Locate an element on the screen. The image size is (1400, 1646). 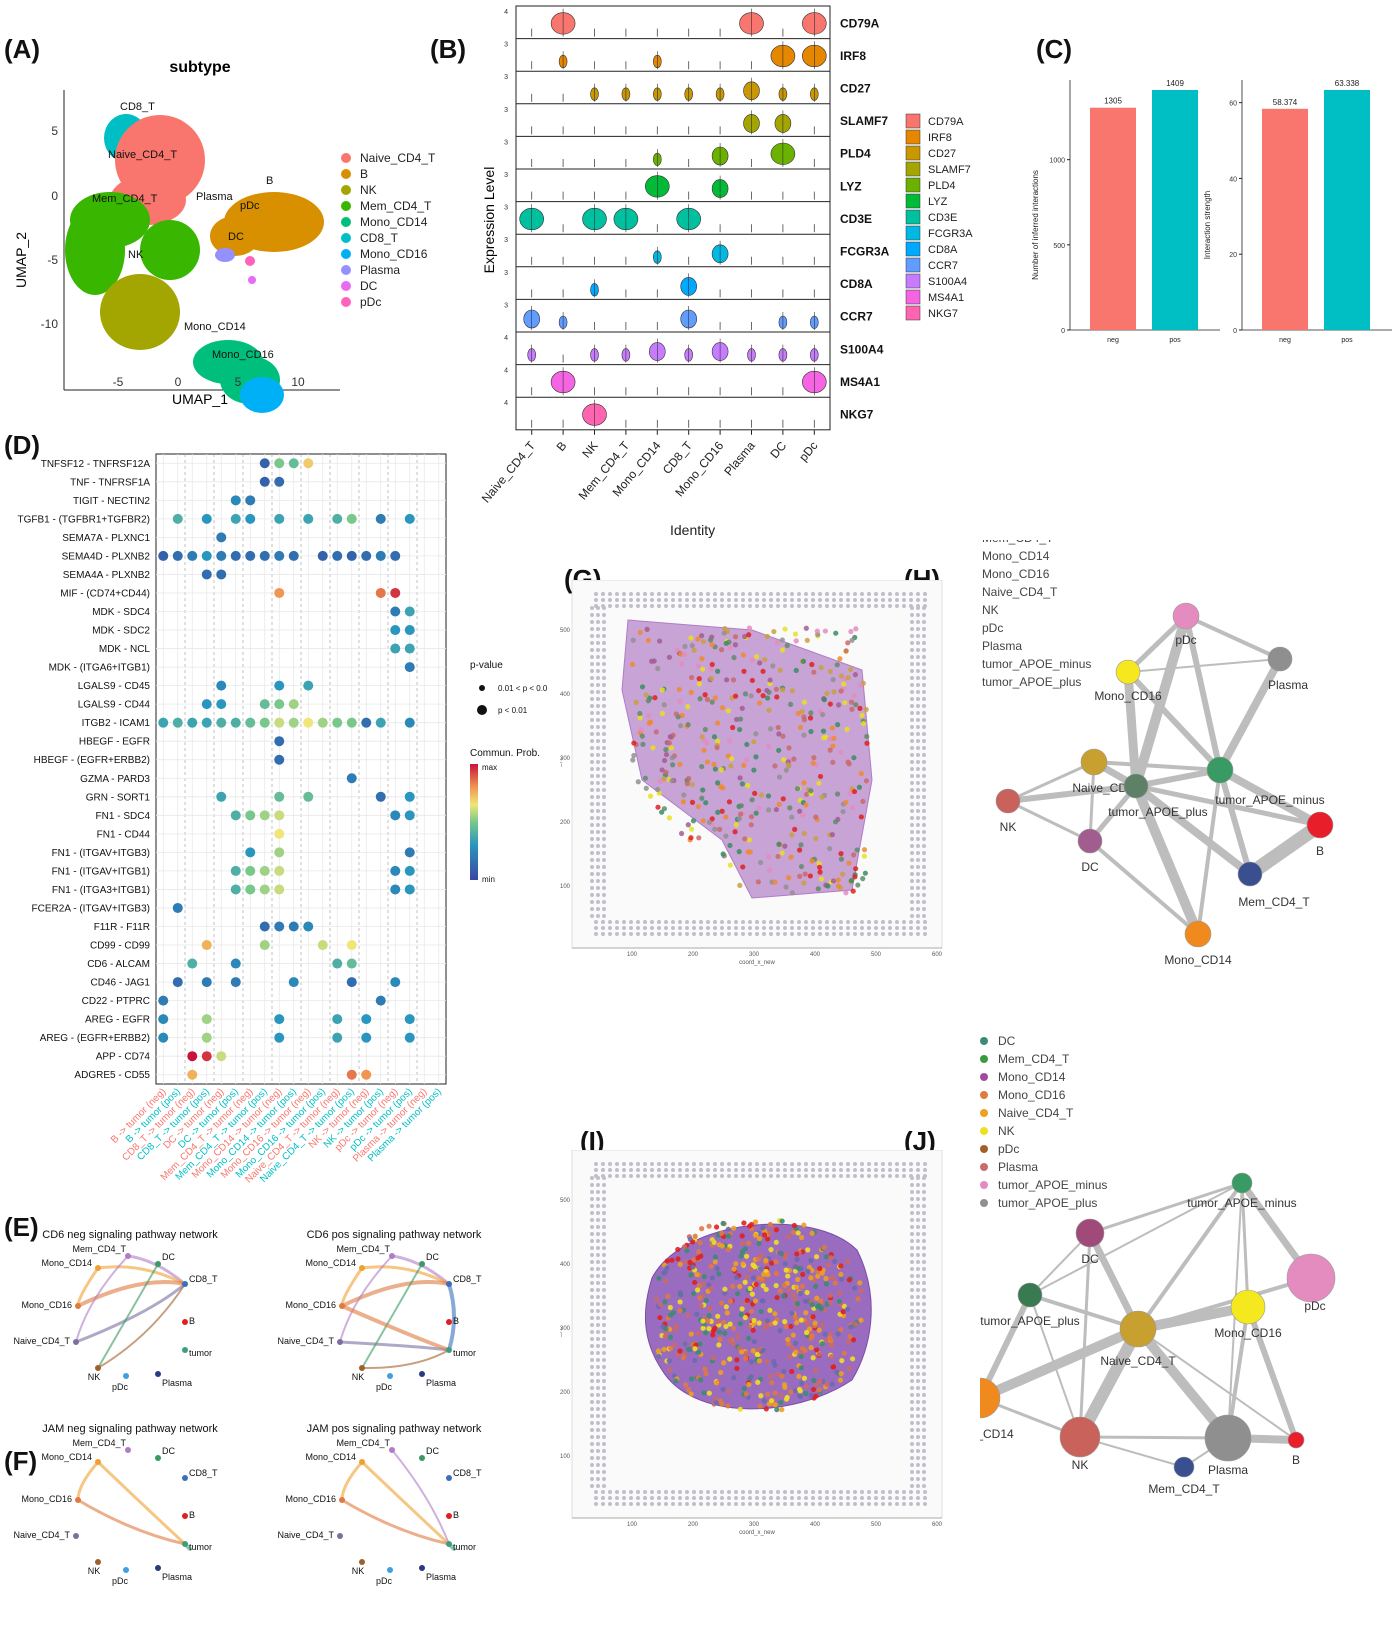
network-node-label: Mono_CD14 is located at coordinates (66, 1457).